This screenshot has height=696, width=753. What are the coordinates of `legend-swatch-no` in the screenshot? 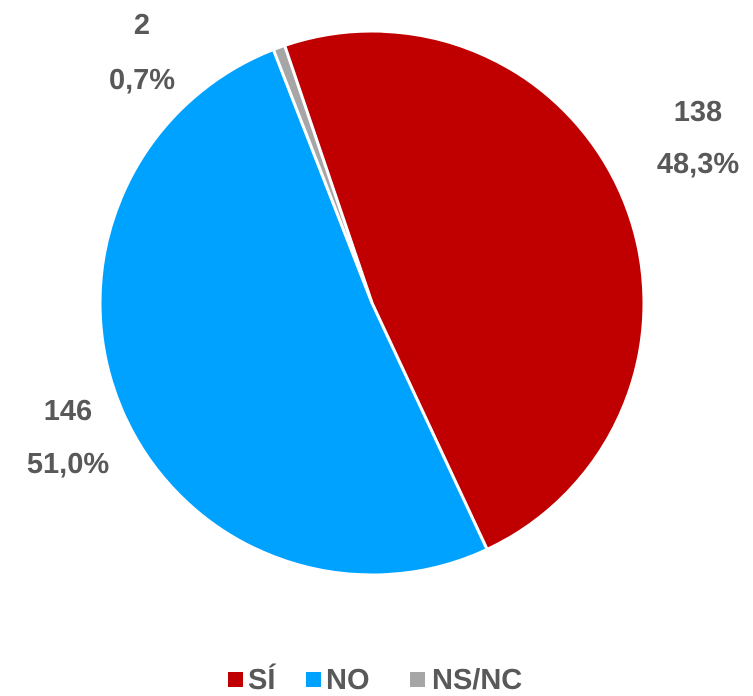 It's located at (313, 679).